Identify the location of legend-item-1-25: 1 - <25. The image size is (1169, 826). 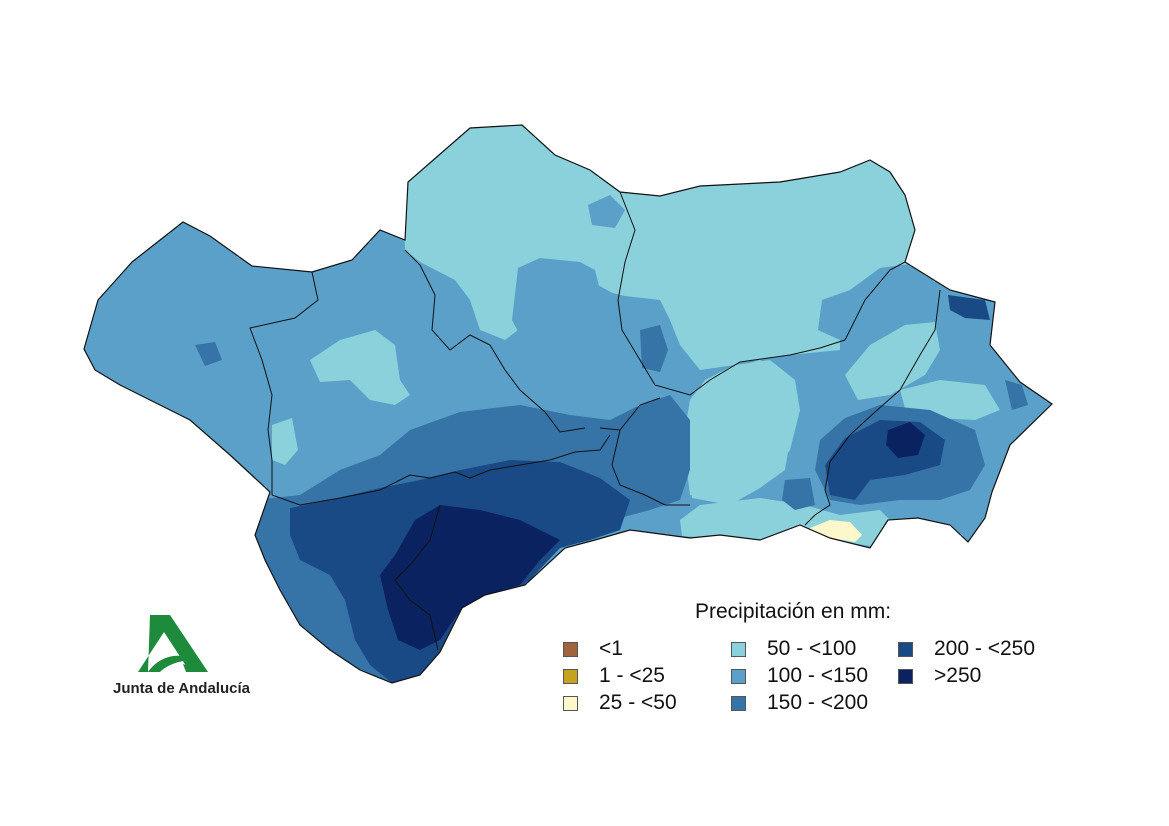
(614, 675).